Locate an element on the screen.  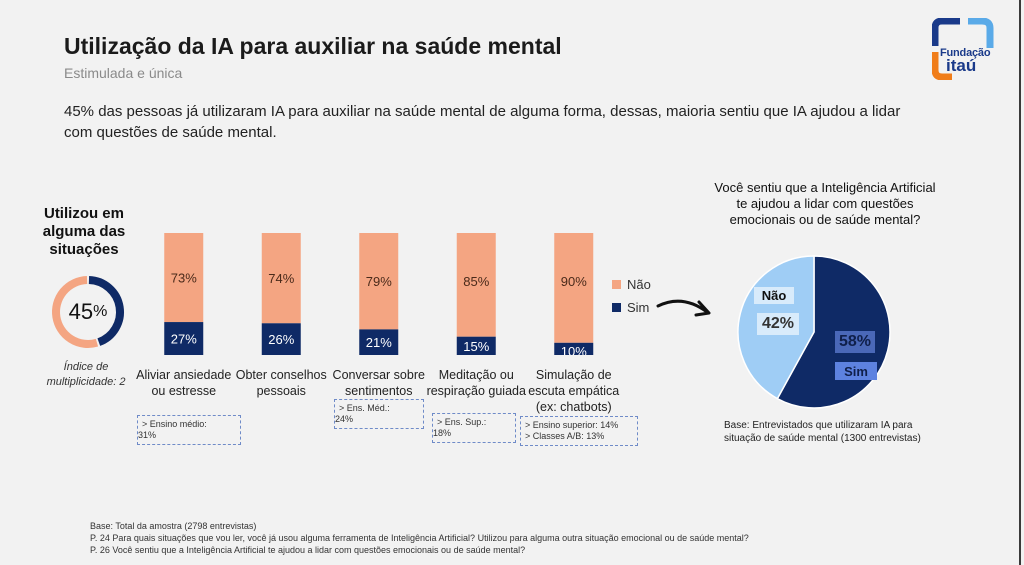
window-border is located at coordinates (1020, 282).